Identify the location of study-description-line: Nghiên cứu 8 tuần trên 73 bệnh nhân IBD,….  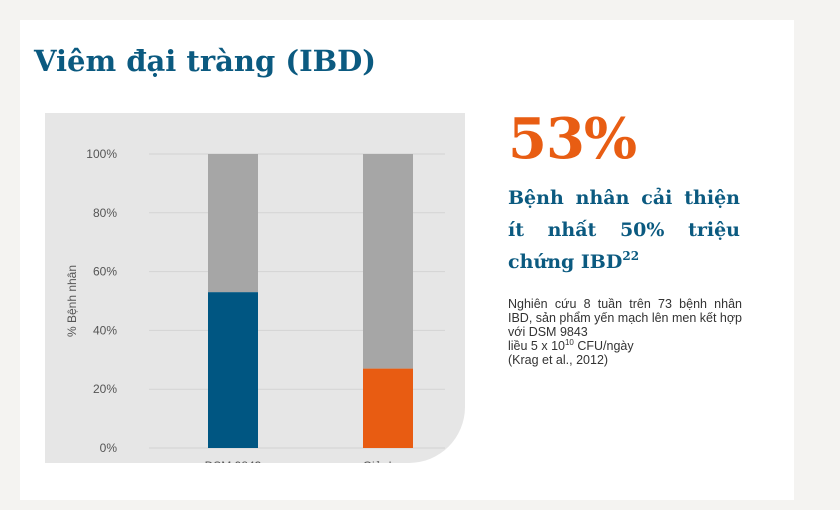
(625, 318).